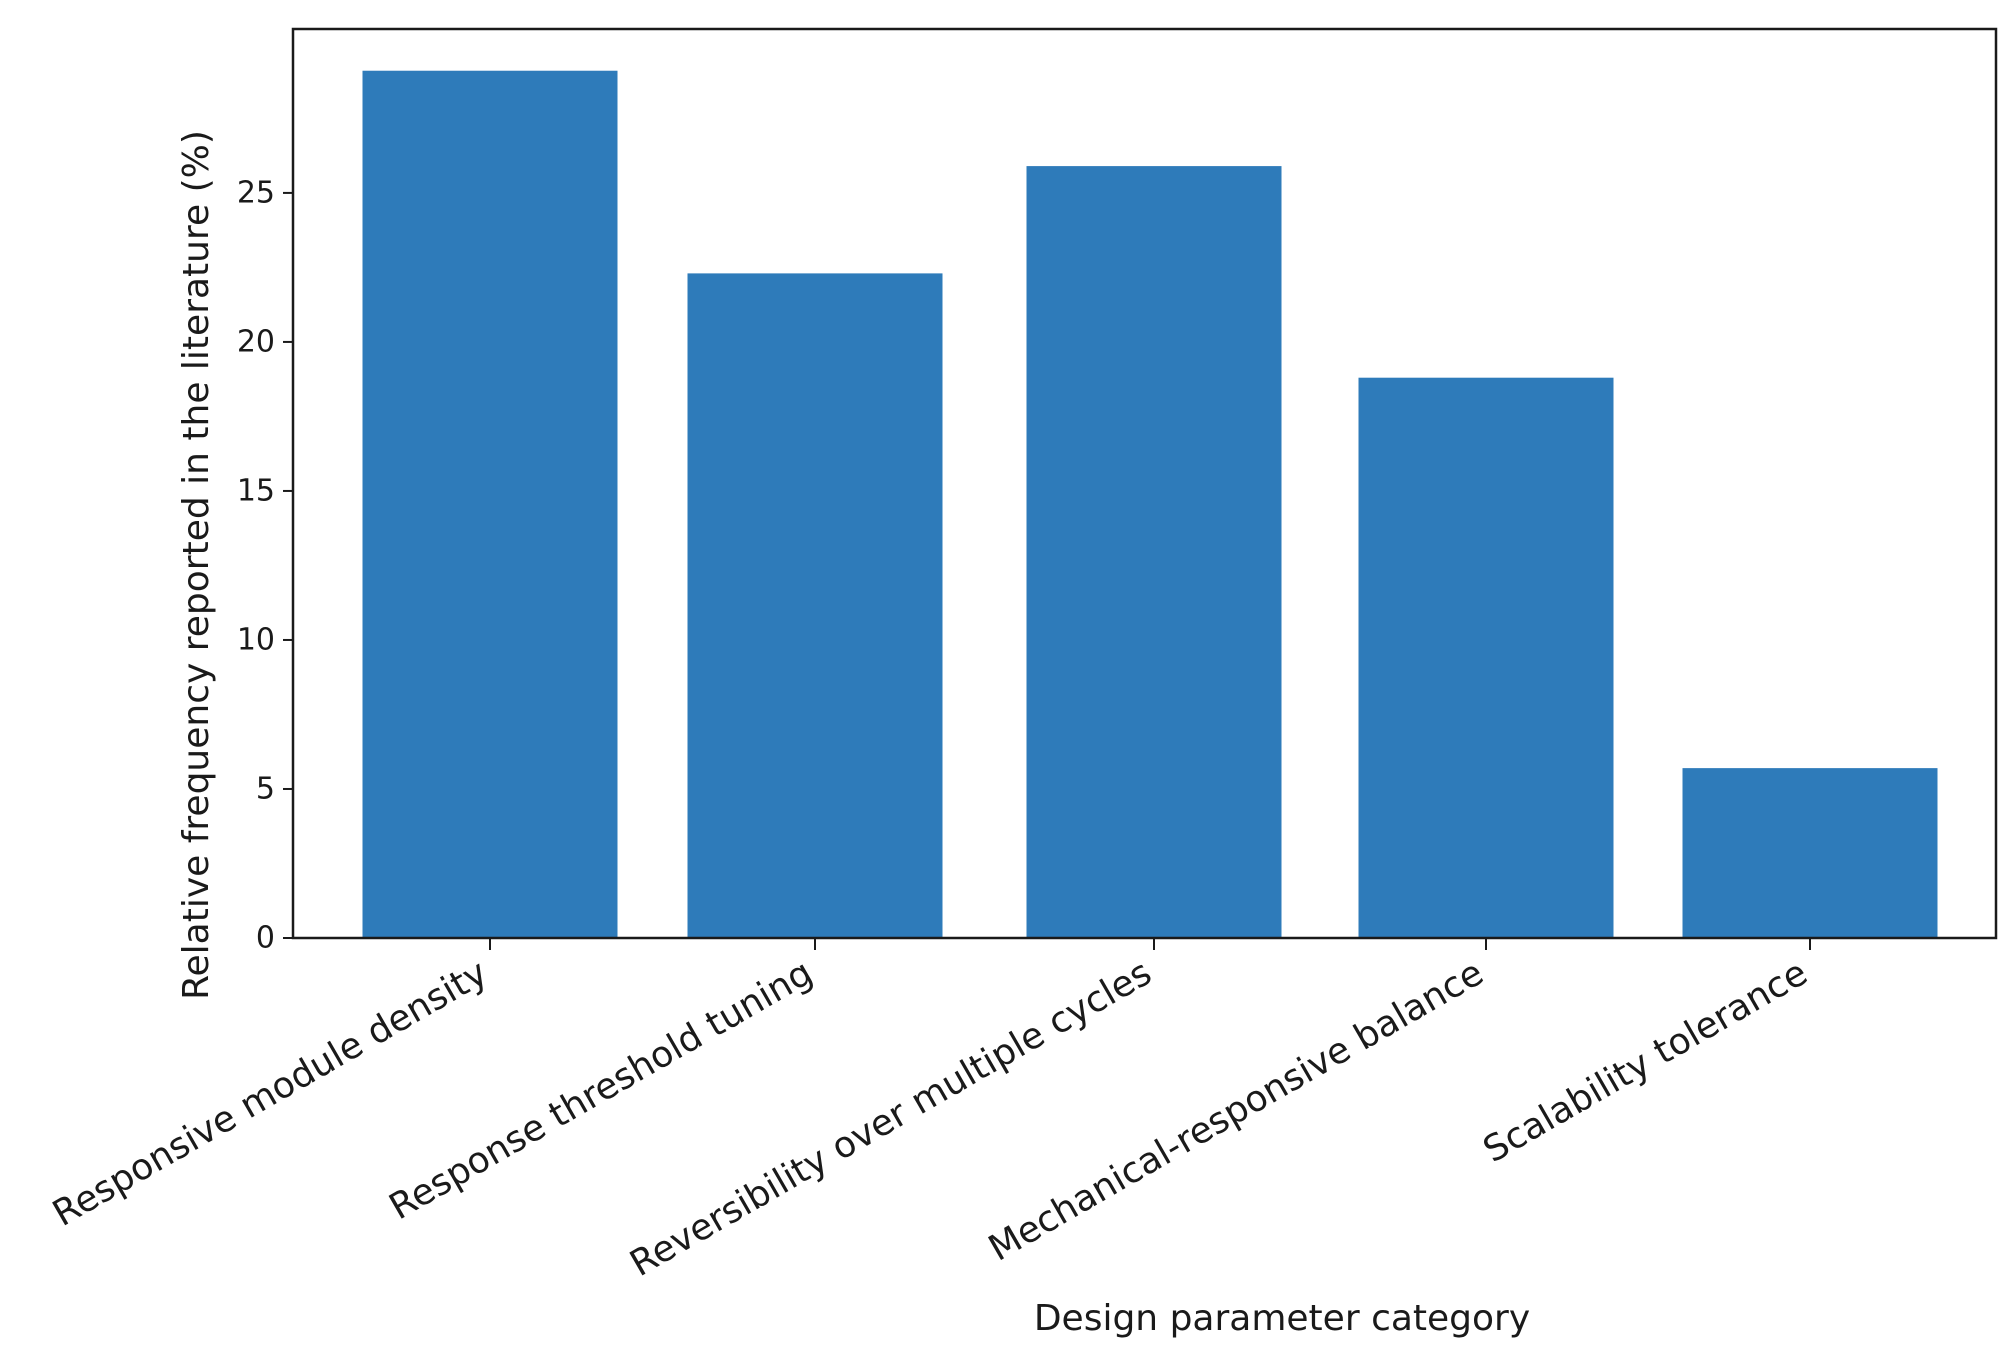  Describe the element at coordinates (256, 192) in the screenshot. I see `y-tick-label-5: 25` at that location.